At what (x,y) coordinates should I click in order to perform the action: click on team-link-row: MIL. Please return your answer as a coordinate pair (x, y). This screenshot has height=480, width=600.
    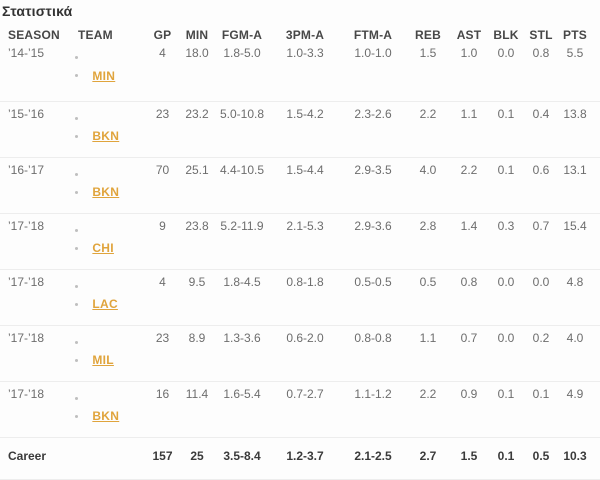
    Looking at the image, I should click on (107, 360).